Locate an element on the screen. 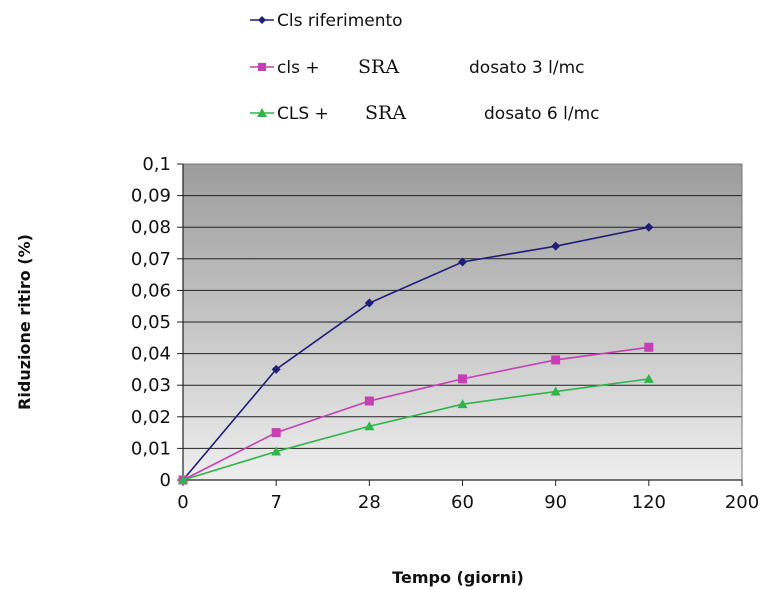 The image size is (768, 590). legend-marker-riferimento is located at coordinates (262, 20).